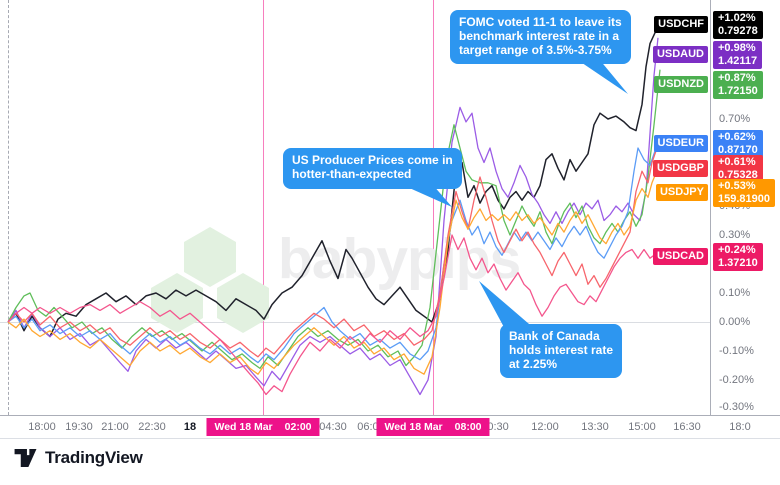 This screenshot has width=780, height=485. I want to click on boc-callout-text: holds interest rate, so click(561, 349).